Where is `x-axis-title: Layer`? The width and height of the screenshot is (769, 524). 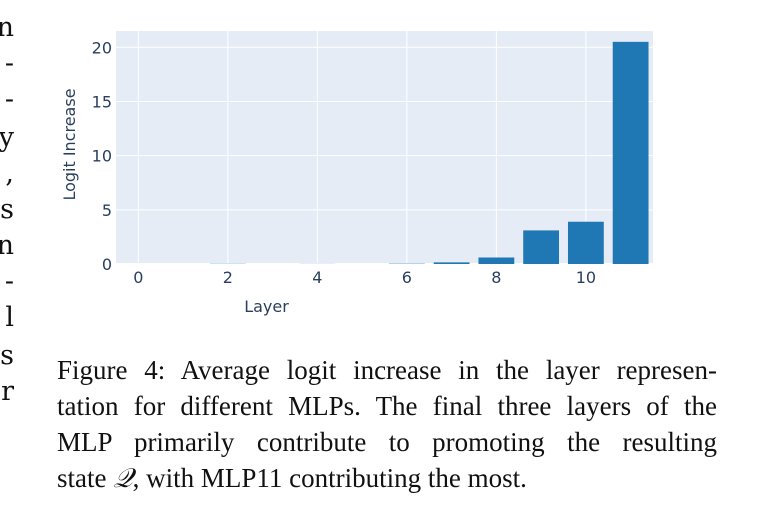
x-axis-title: Layer is located at coordinates (266, 306).